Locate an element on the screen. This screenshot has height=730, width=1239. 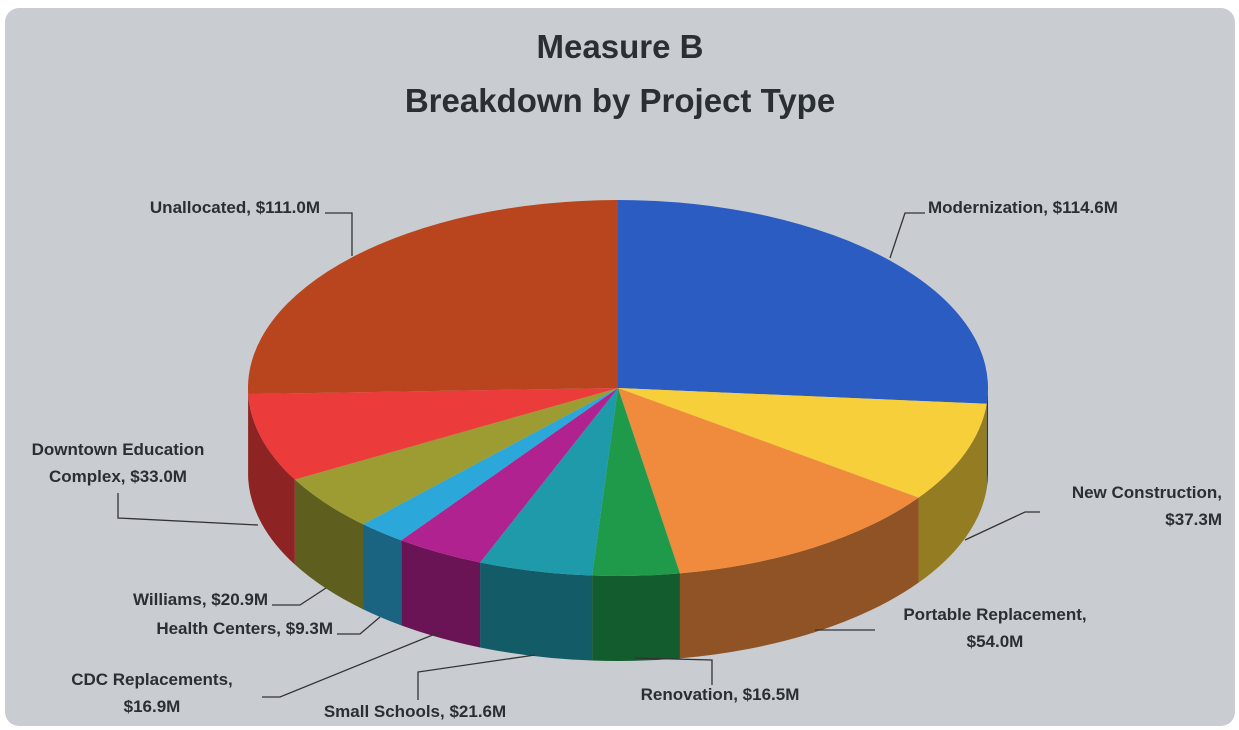
category-name: Unallocated is located at coordinates (198, 207).